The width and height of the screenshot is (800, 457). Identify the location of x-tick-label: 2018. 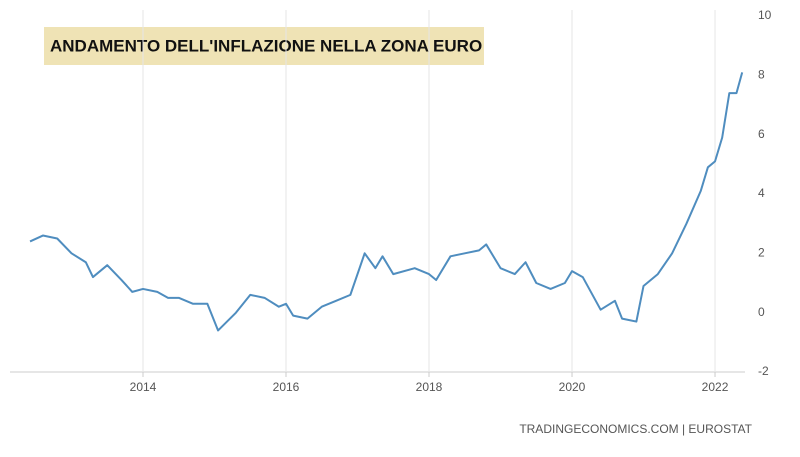
(429, 387).